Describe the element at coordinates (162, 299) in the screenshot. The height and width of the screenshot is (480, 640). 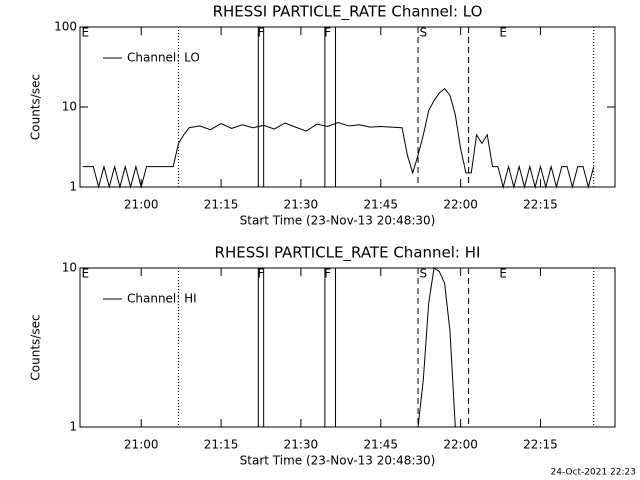
I see `legend-label: Channel: HI` at that location.